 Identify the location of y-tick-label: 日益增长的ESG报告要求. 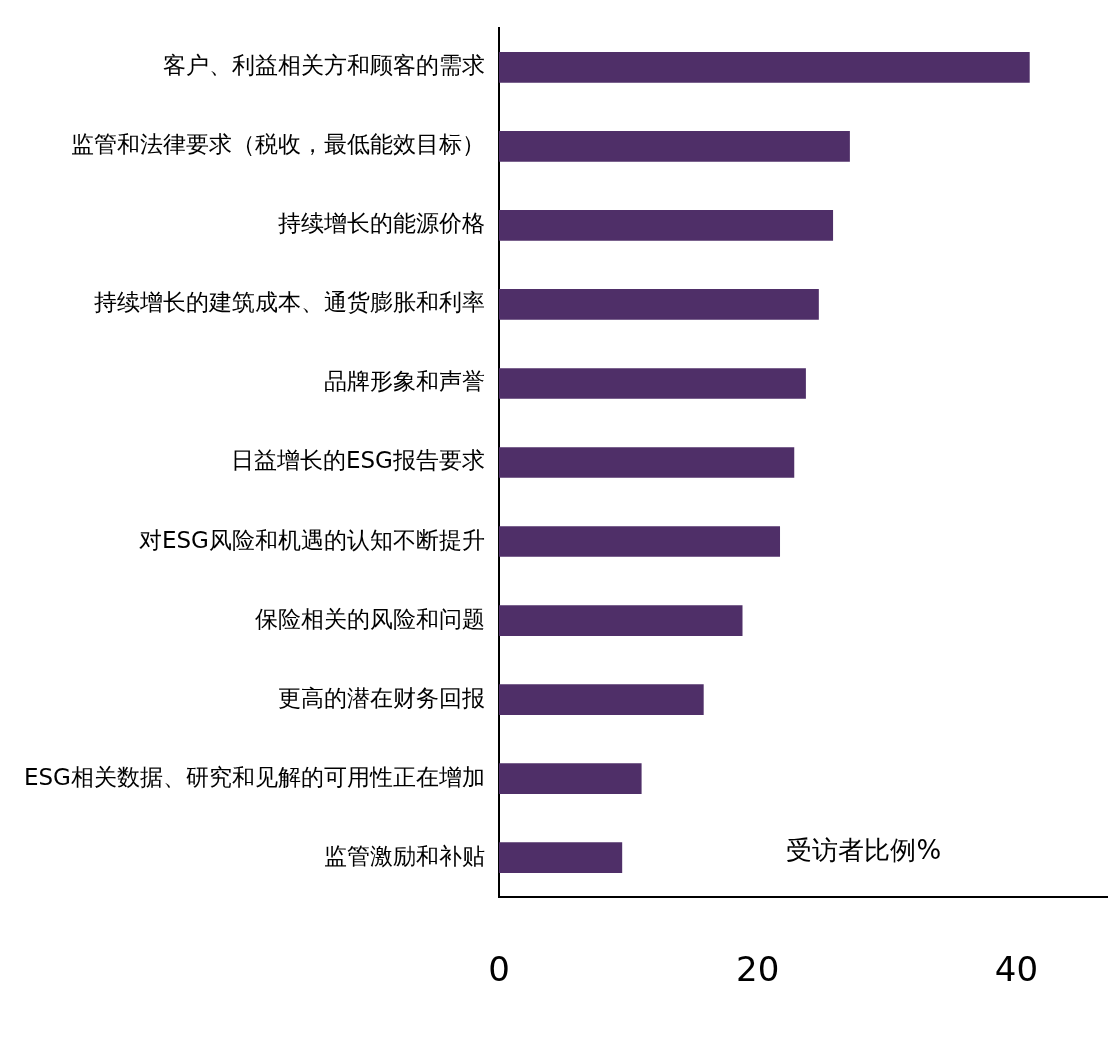
(357, 460).